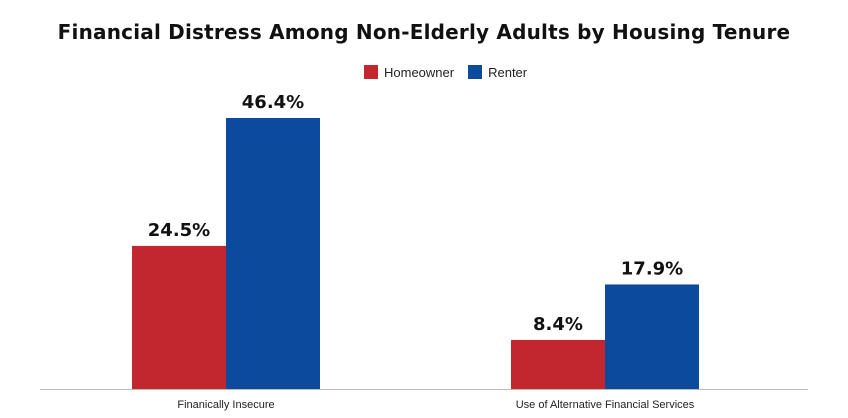  Describe the element at coordinates (475, 72) in the screenshot. I see `legend-swatch-renter` at that location.